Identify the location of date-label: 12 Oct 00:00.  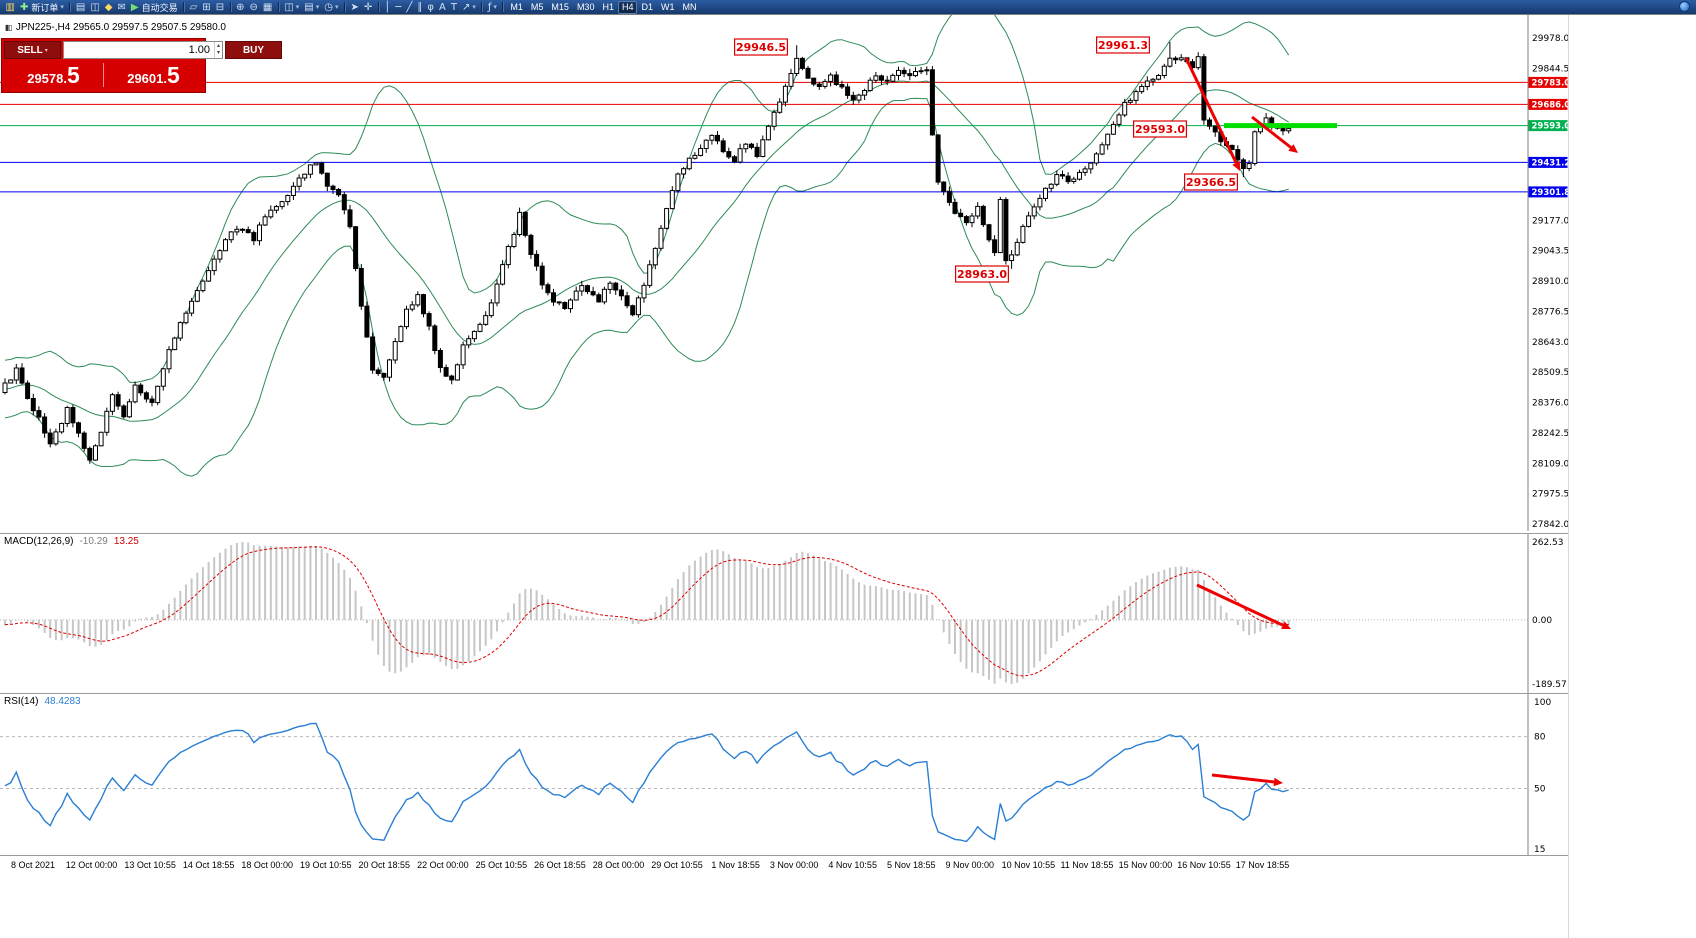
(91, 865).